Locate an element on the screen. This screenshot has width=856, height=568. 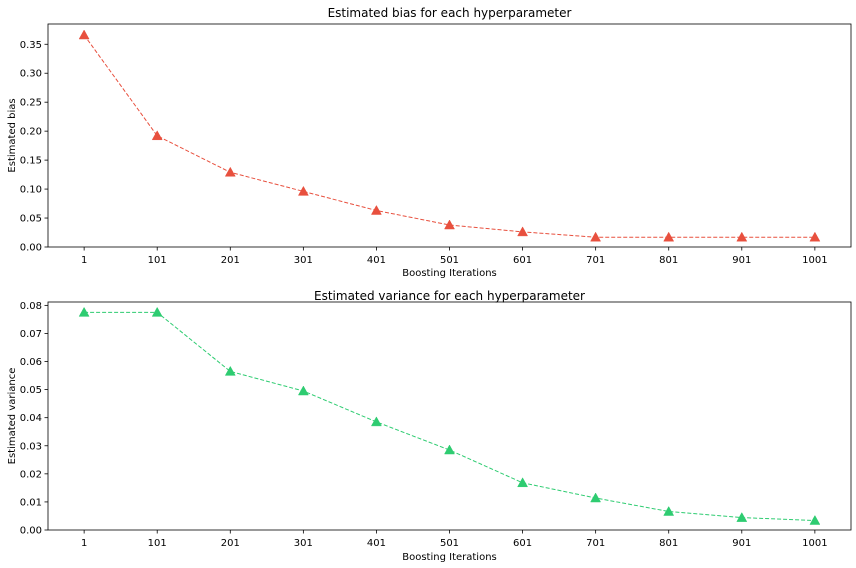
y-axis-label: Estimated bias is located at coordinates (12, 135).